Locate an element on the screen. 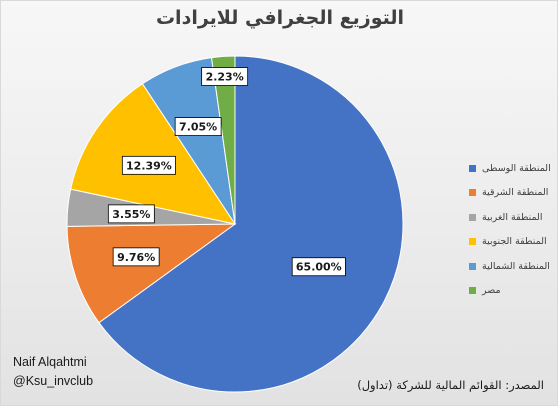 The width and height of the screenshot is (558, 407). data-label-text: 7.05% is located at coordinates (198, 127).